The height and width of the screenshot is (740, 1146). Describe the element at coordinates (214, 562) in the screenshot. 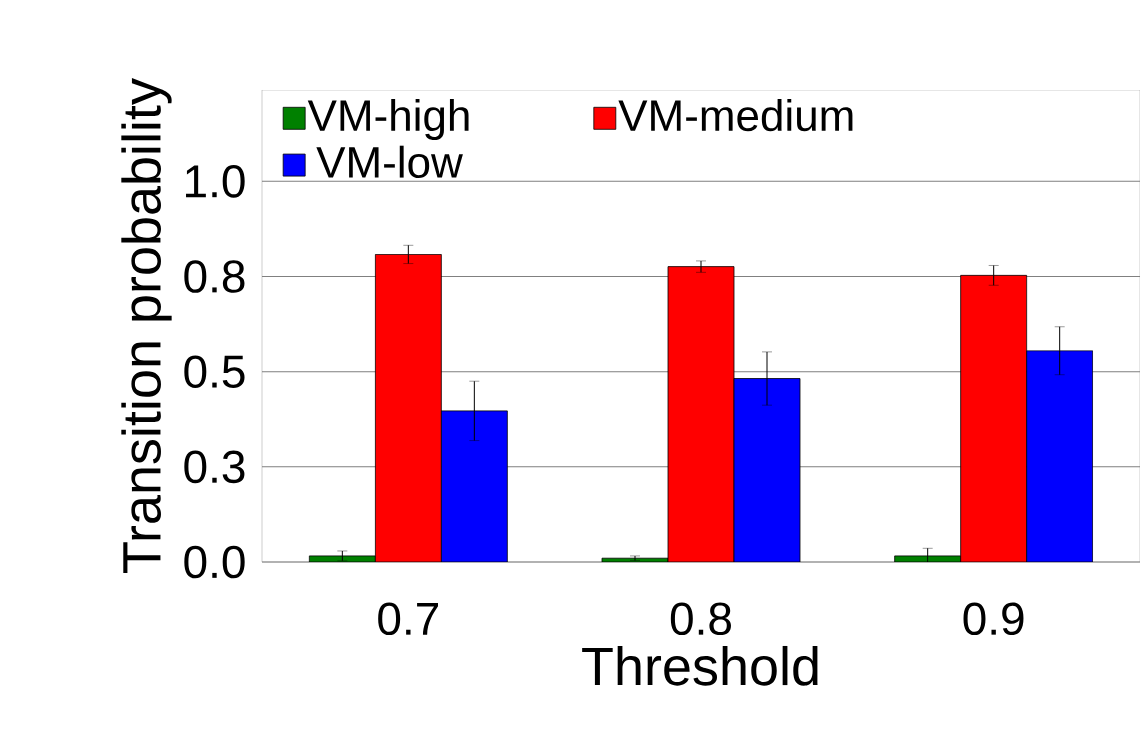

I see `y-tick-label: 0.0` at that location.